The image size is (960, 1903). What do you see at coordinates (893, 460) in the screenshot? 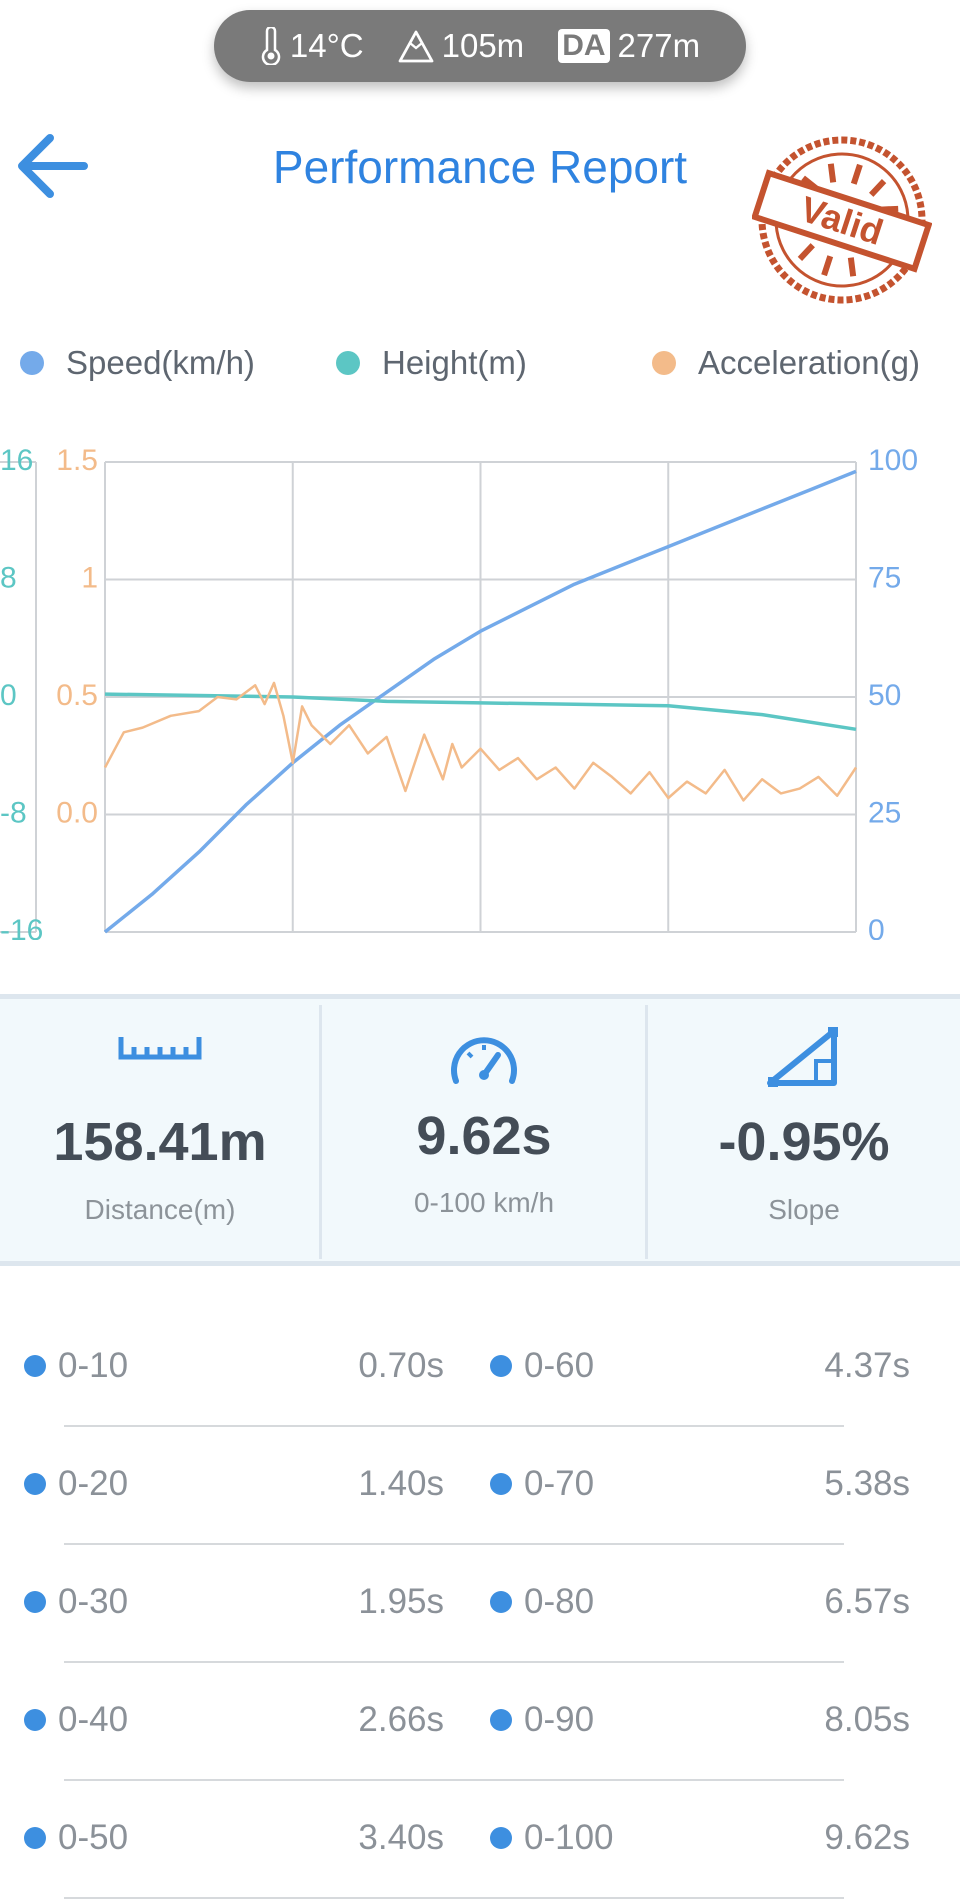
I see `speed-axis-tick-label: 100` at bounding box center [893, 460].